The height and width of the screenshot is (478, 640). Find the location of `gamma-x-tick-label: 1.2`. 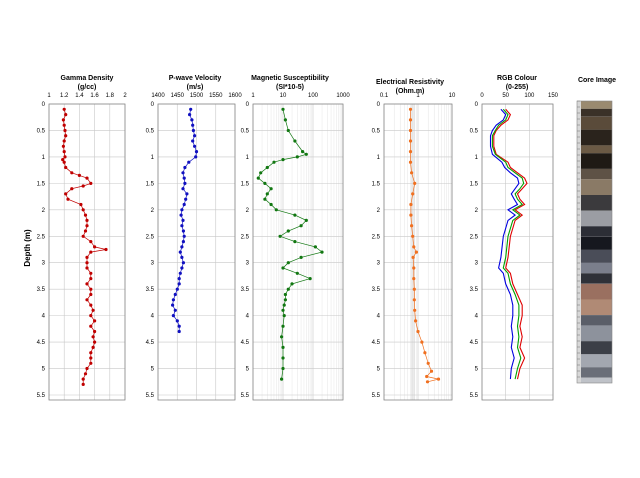

gamma-x-tick-label: 1.2 is located at coordinates (64, 96).